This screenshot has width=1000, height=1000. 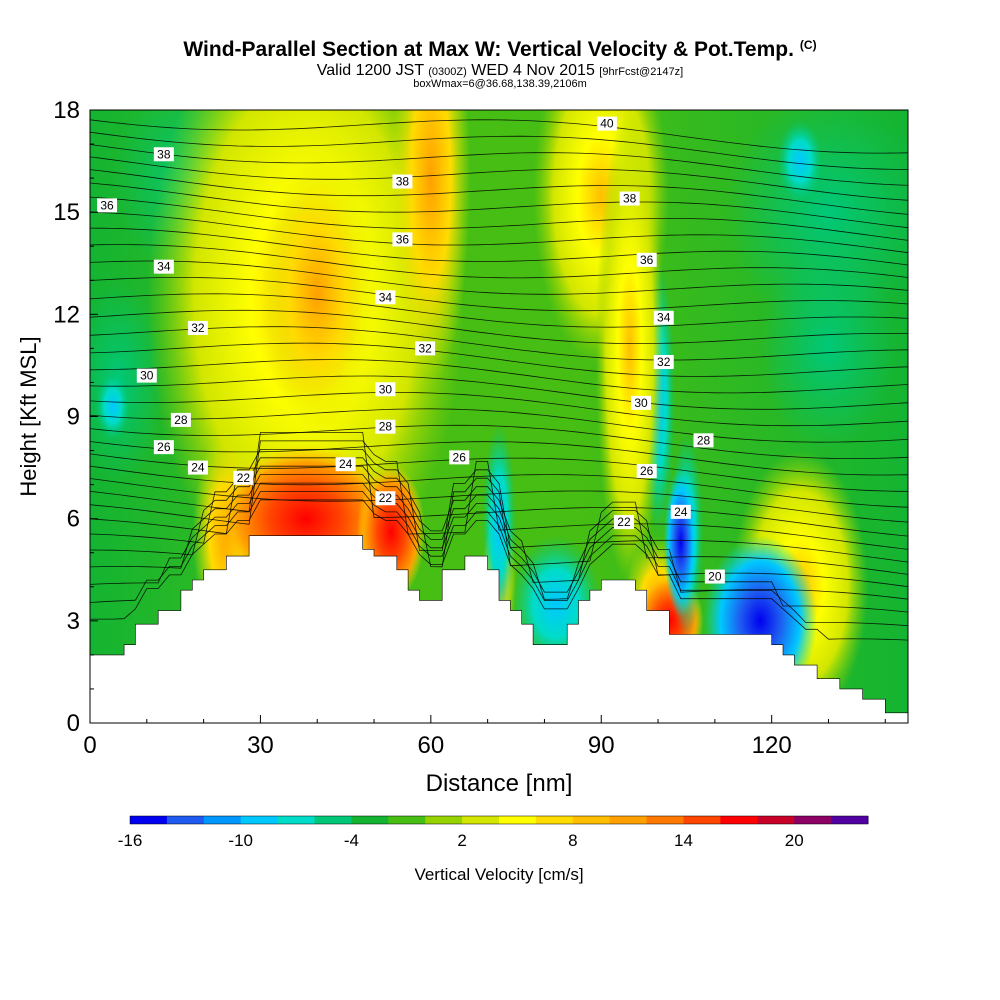 I want to click on x-tick-label: 60, so click(x=430, y=745).